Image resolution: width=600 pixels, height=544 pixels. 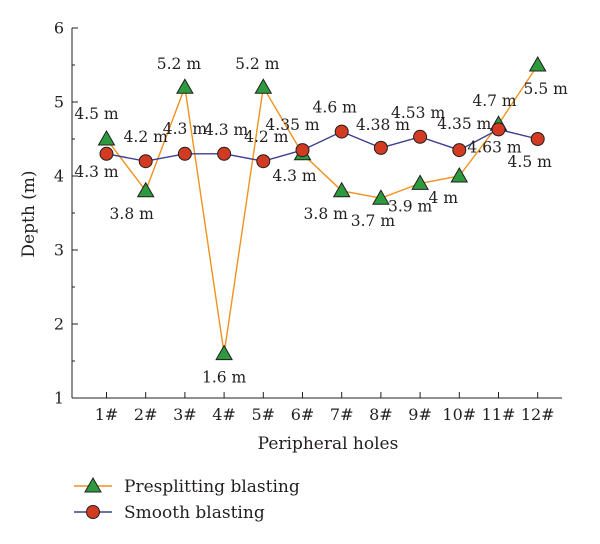 I want to click on smooth-data-label: 4.38 m, so click(x=383, y=125).